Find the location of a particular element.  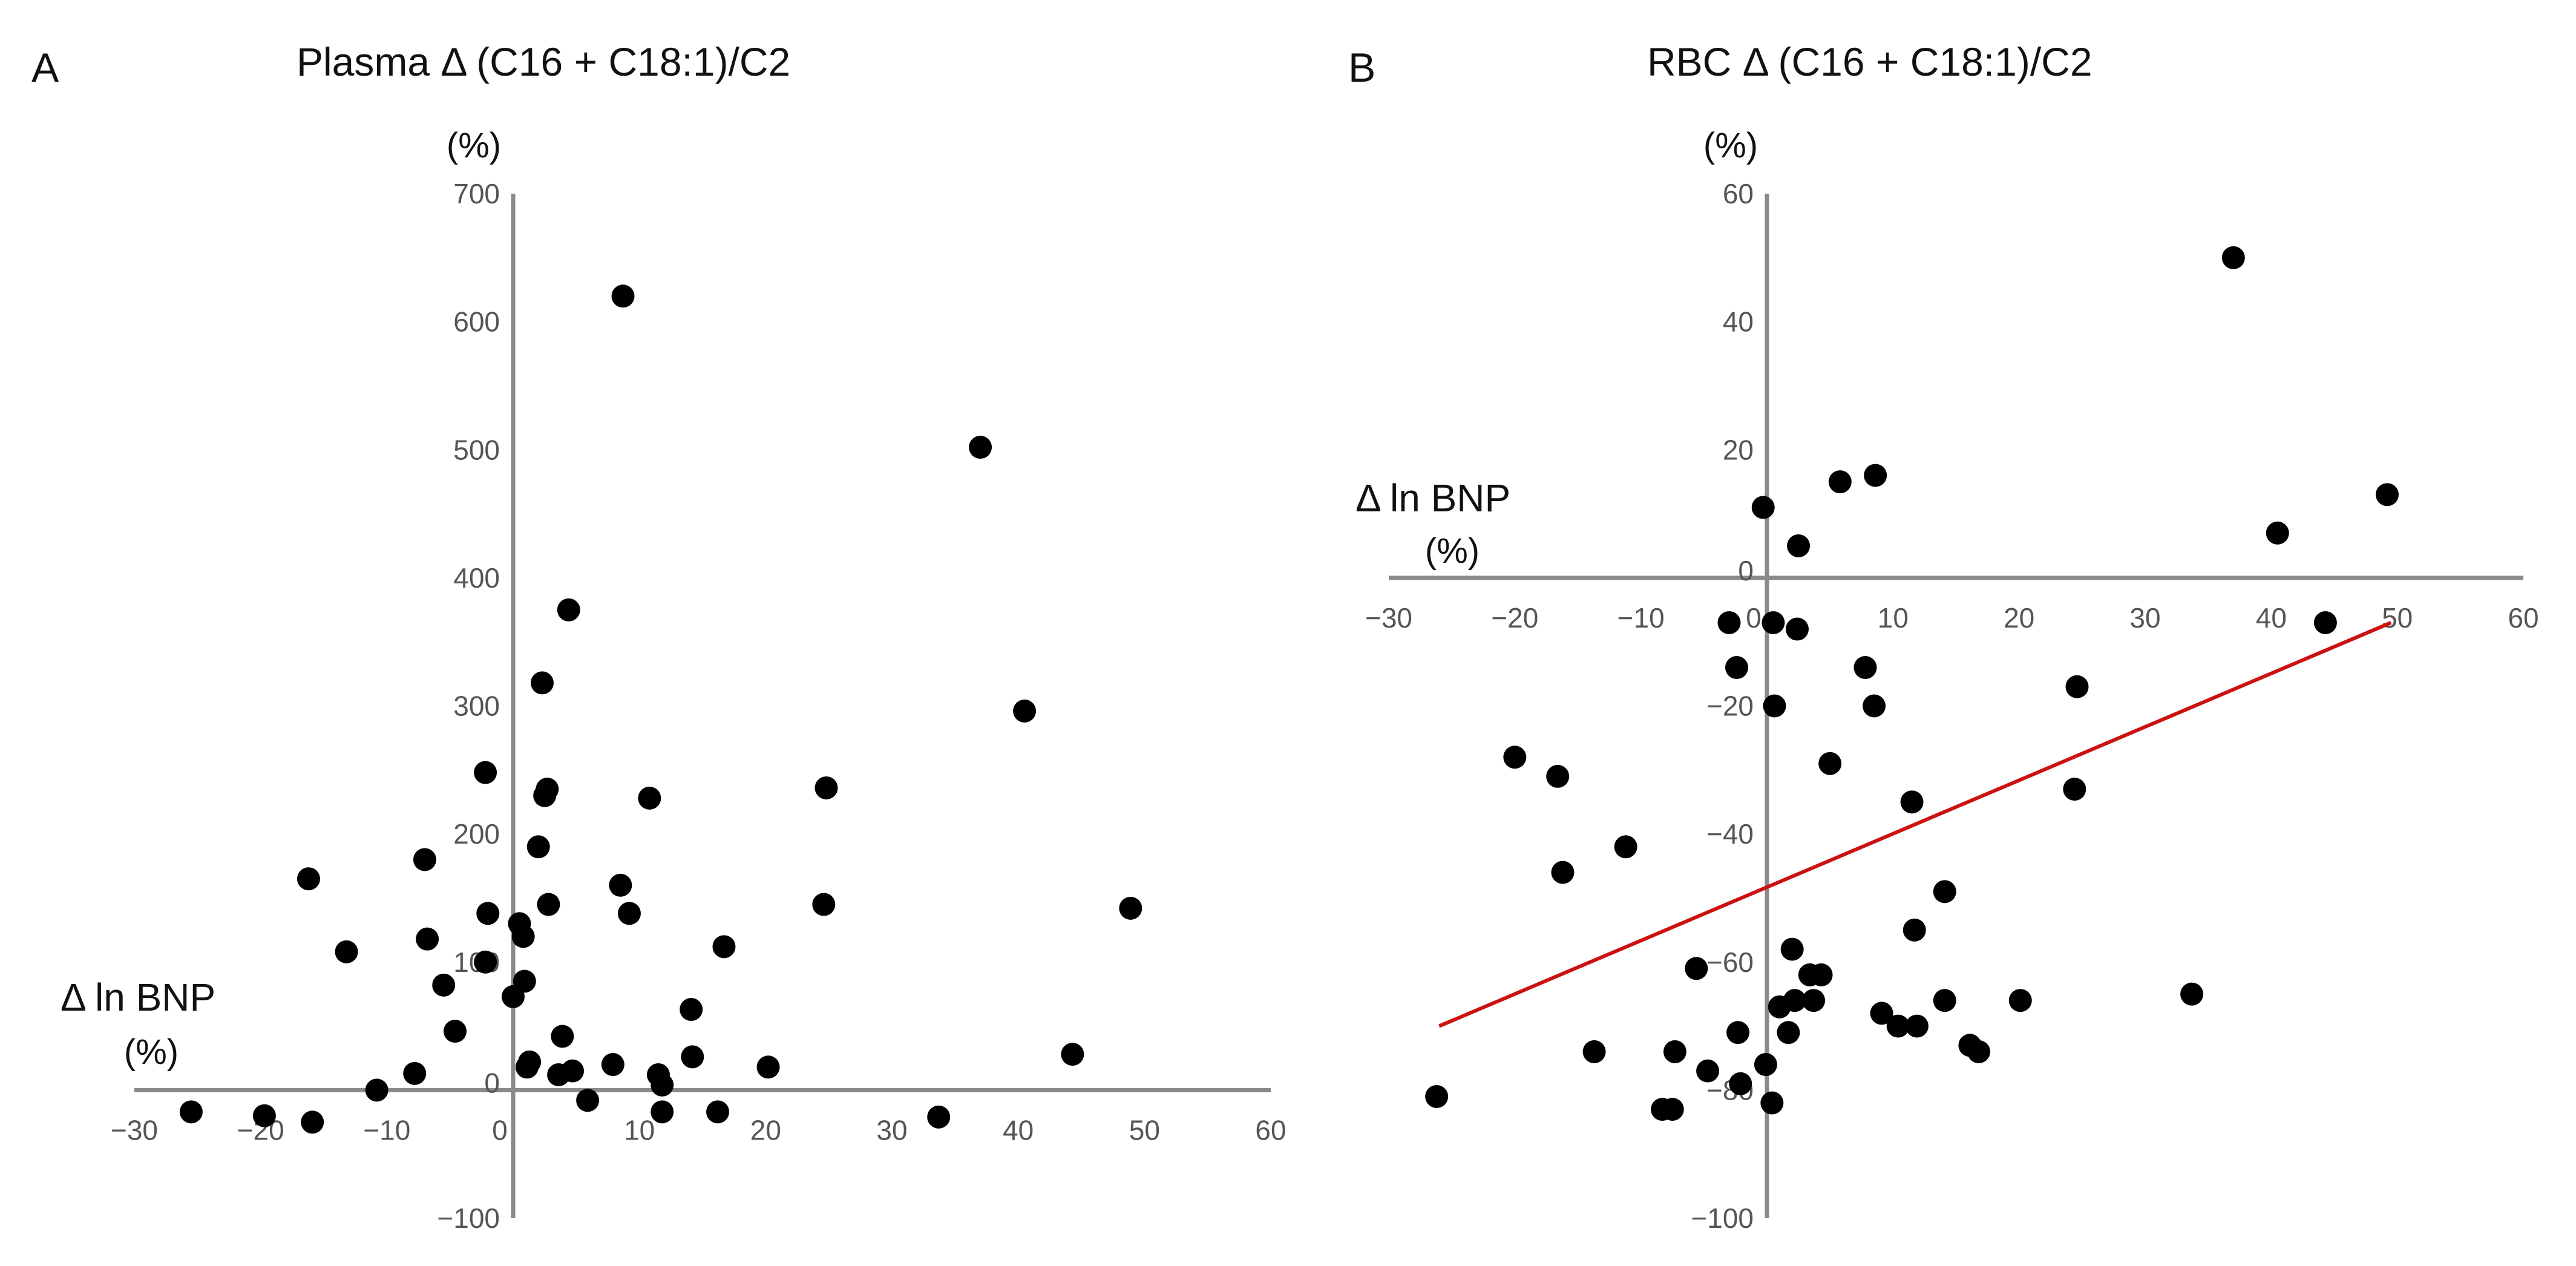

x-tick-label: 30 is located at coordinates (891, 1130).